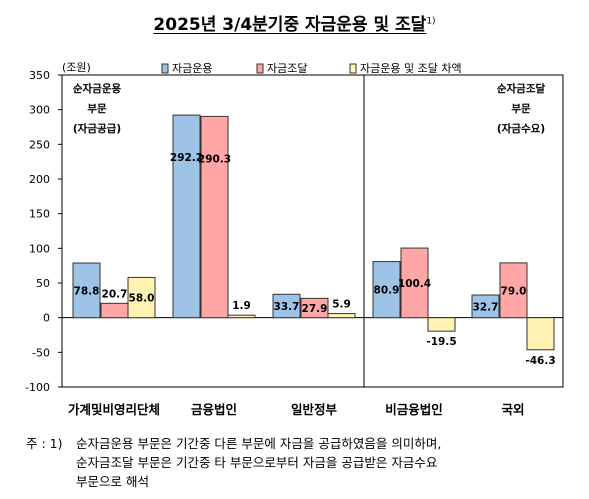 This screenshot has width=589, height=499. I want to click on footnote-text-1: 순자금운용 부문은 기간중 다른 부문에 자금을 공급하였음을 의미하며,, so click(259, 443).